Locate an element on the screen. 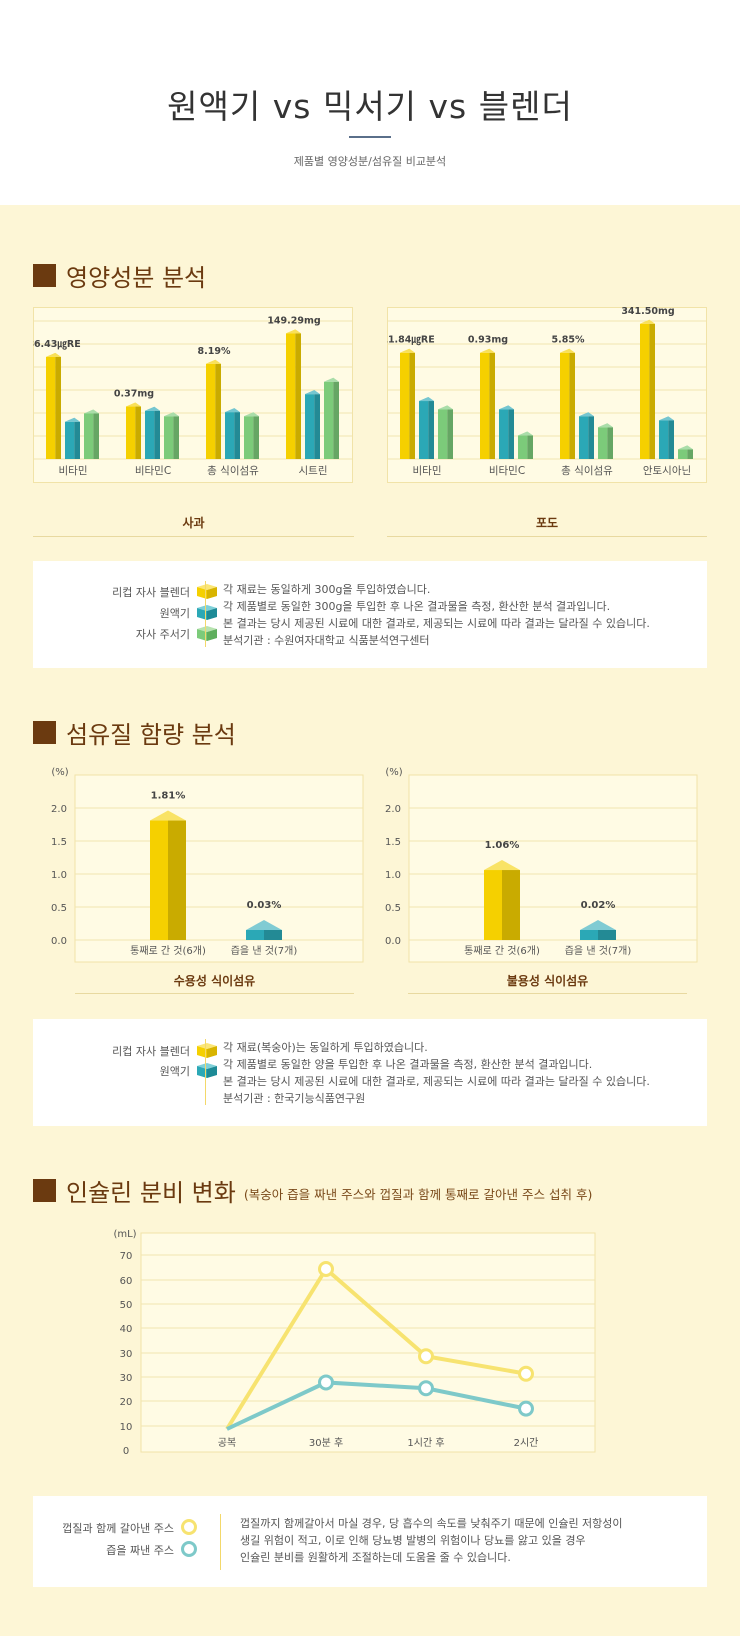  data-label: 8.19% is located at coordinates (214, 351).